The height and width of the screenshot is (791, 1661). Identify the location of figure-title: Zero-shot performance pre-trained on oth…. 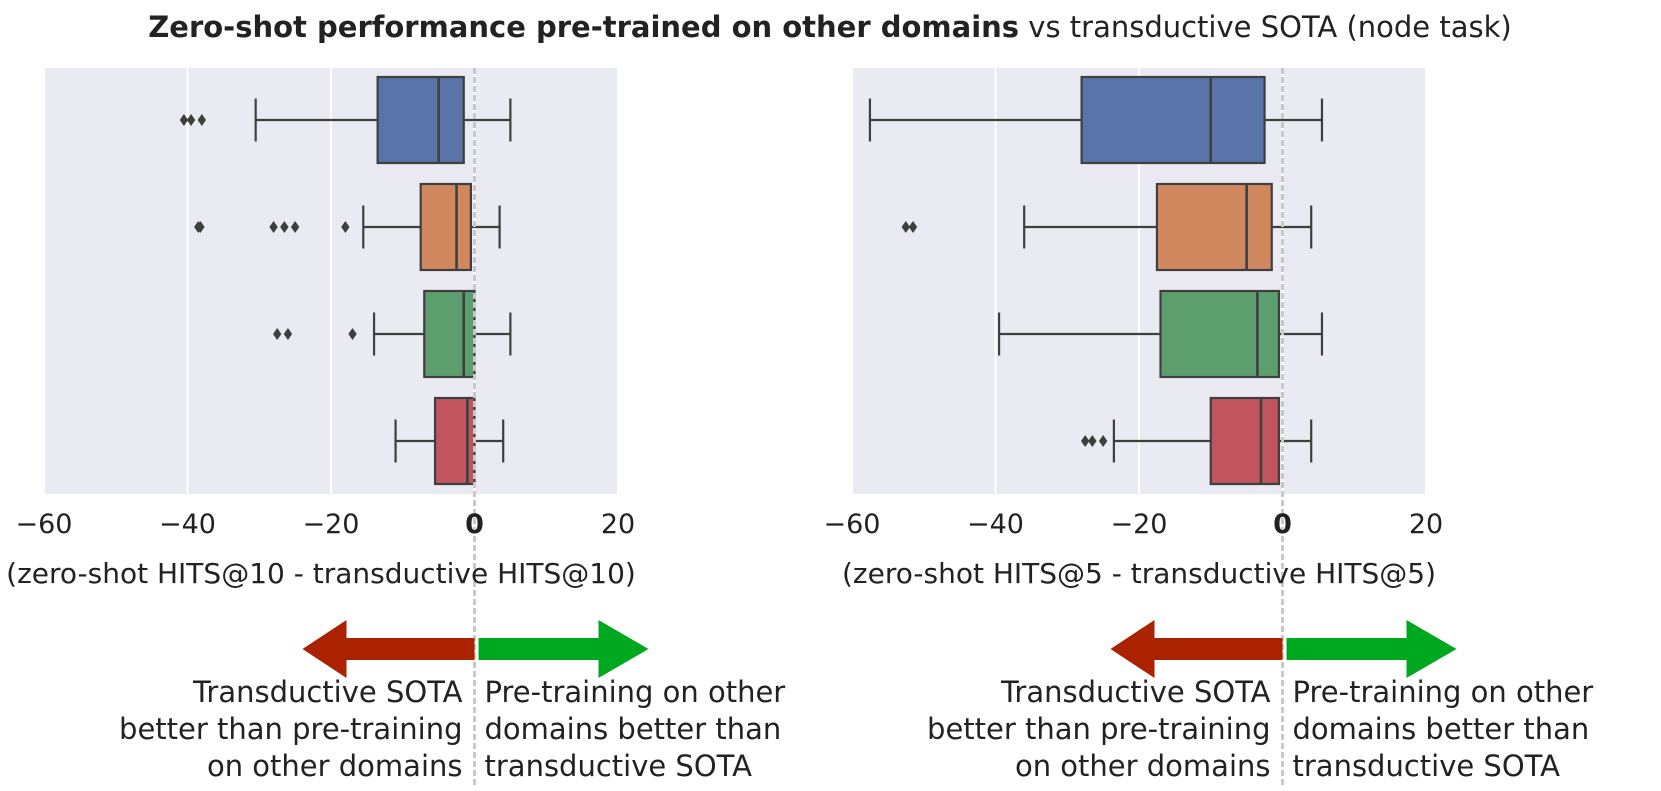
(829, 27).